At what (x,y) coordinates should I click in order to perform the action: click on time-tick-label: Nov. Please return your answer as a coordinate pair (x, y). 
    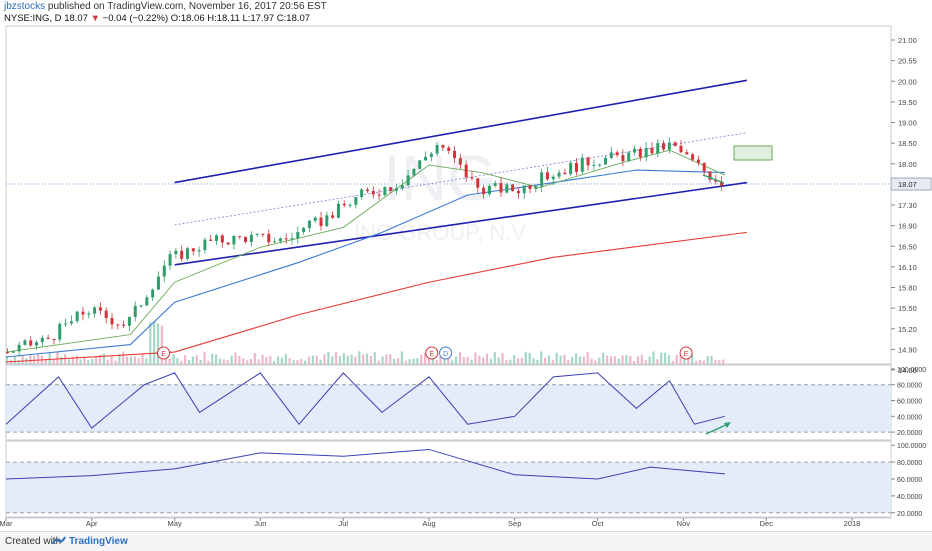
    Looking at the image, I should click on (684, 523).